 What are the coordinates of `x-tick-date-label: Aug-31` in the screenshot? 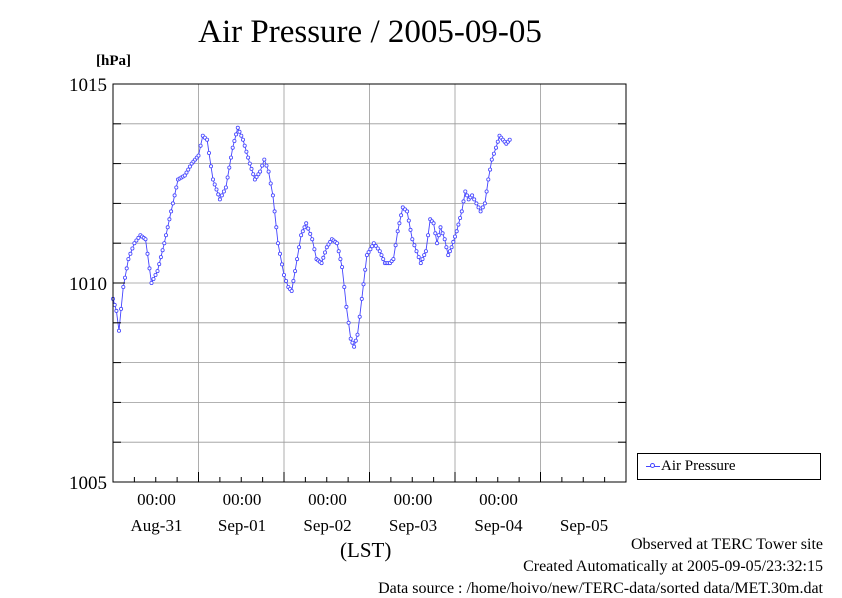 It's located at (157, 525).